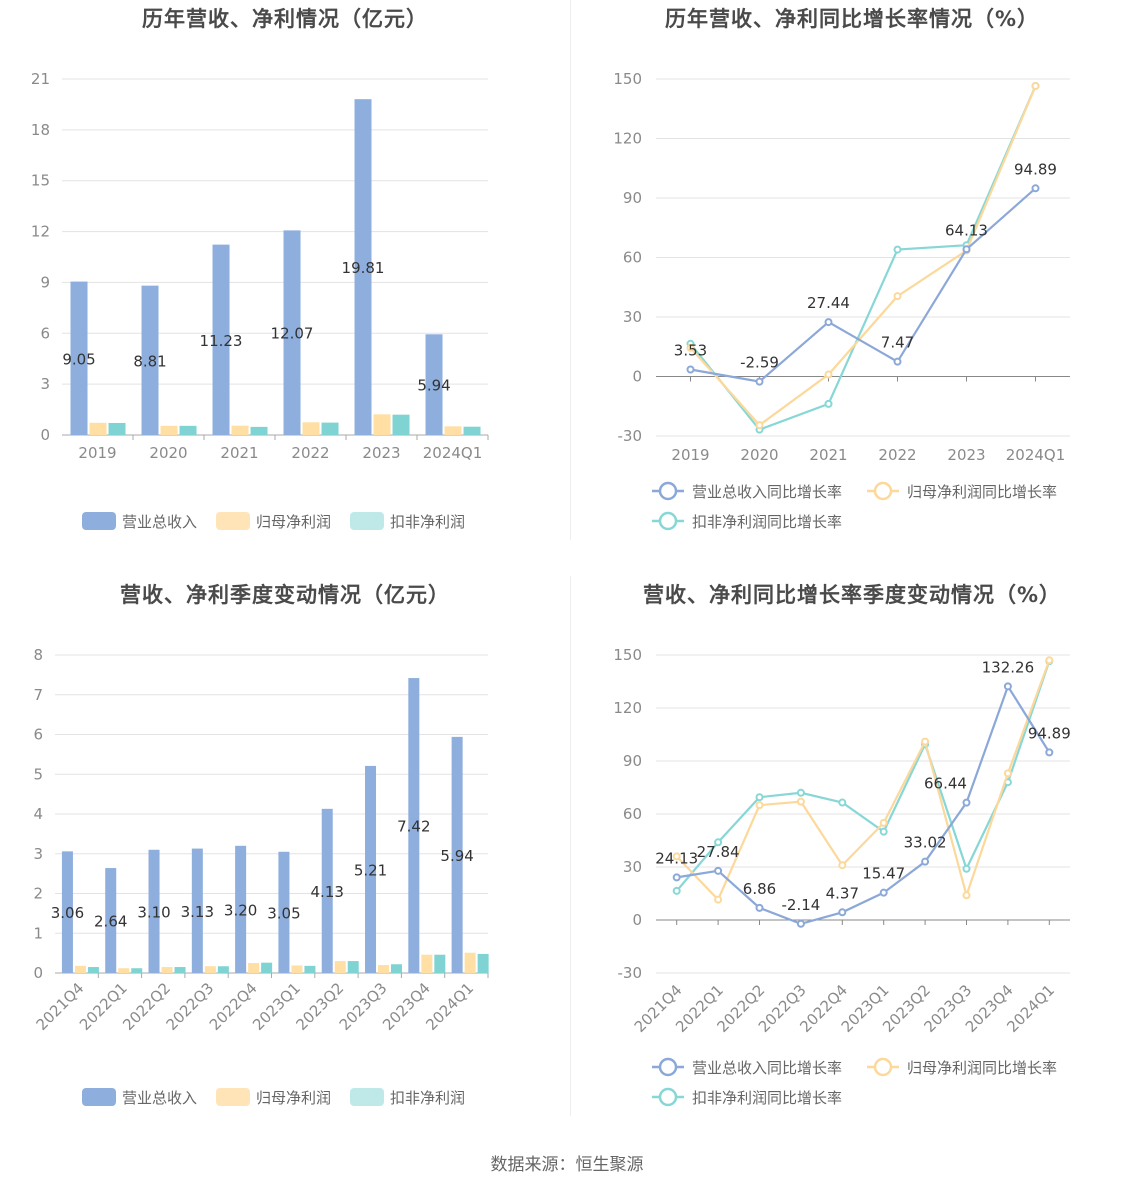 Image resolution: width=1134 pixels, height=1188 pixels. I want to click on divider-top, so click(570, 270).